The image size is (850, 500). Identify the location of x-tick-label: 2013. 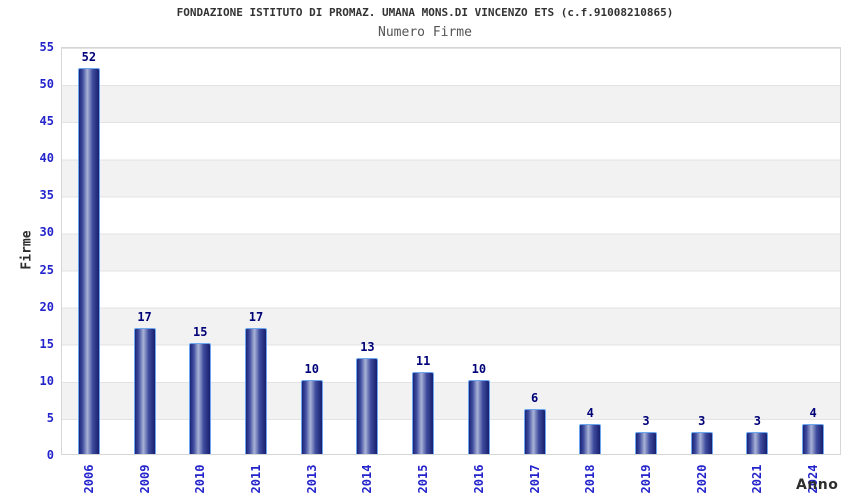
(311, 479).